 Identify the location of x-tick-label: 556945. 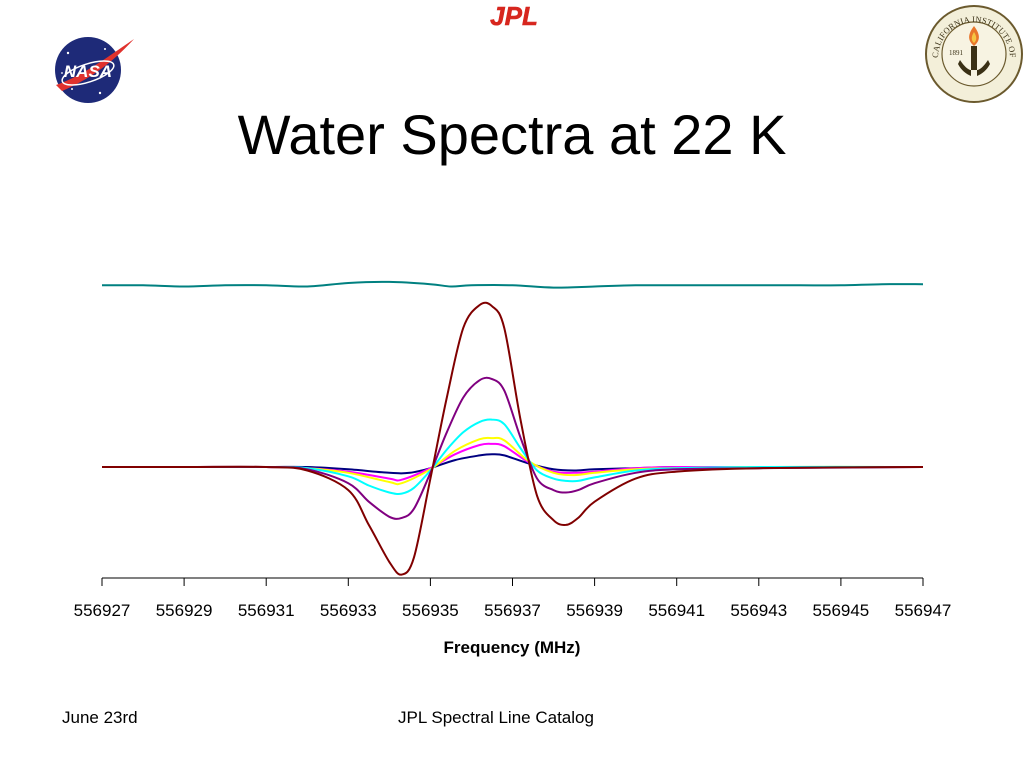
(841, 610).